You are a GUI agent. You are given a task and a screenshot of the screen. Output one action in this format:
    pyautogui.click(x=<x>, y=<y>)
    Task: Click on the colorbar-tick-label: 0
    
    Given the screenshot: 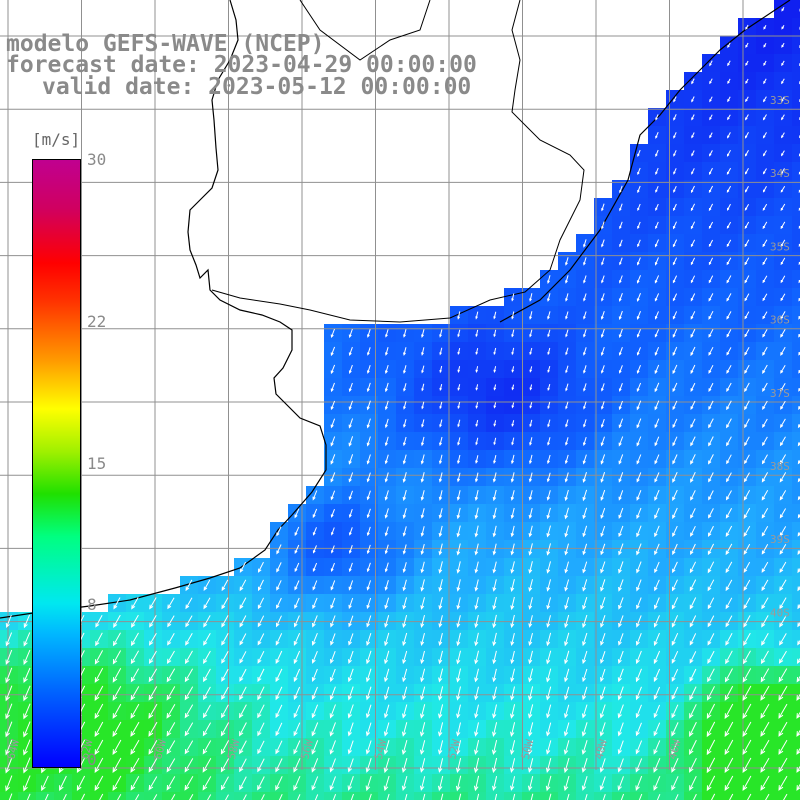 What is the action you would take?
    pyautogui.click(x=92, y=759)
    